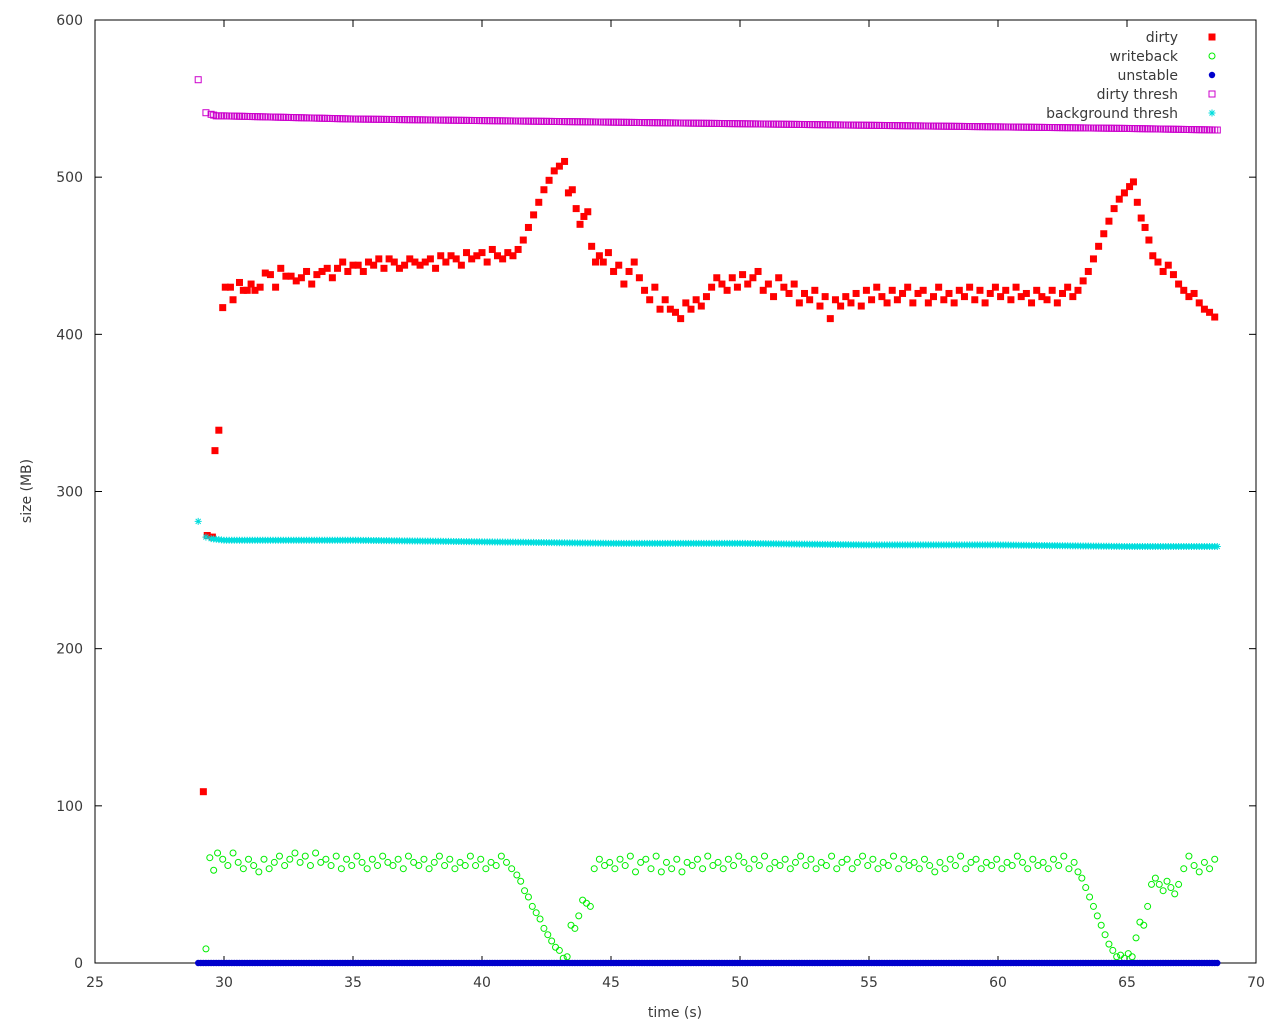  What do you see at coordinates (69, 21) in the screenshot?
I see `y-tick-label: 600` at bounding box center [69, 21].